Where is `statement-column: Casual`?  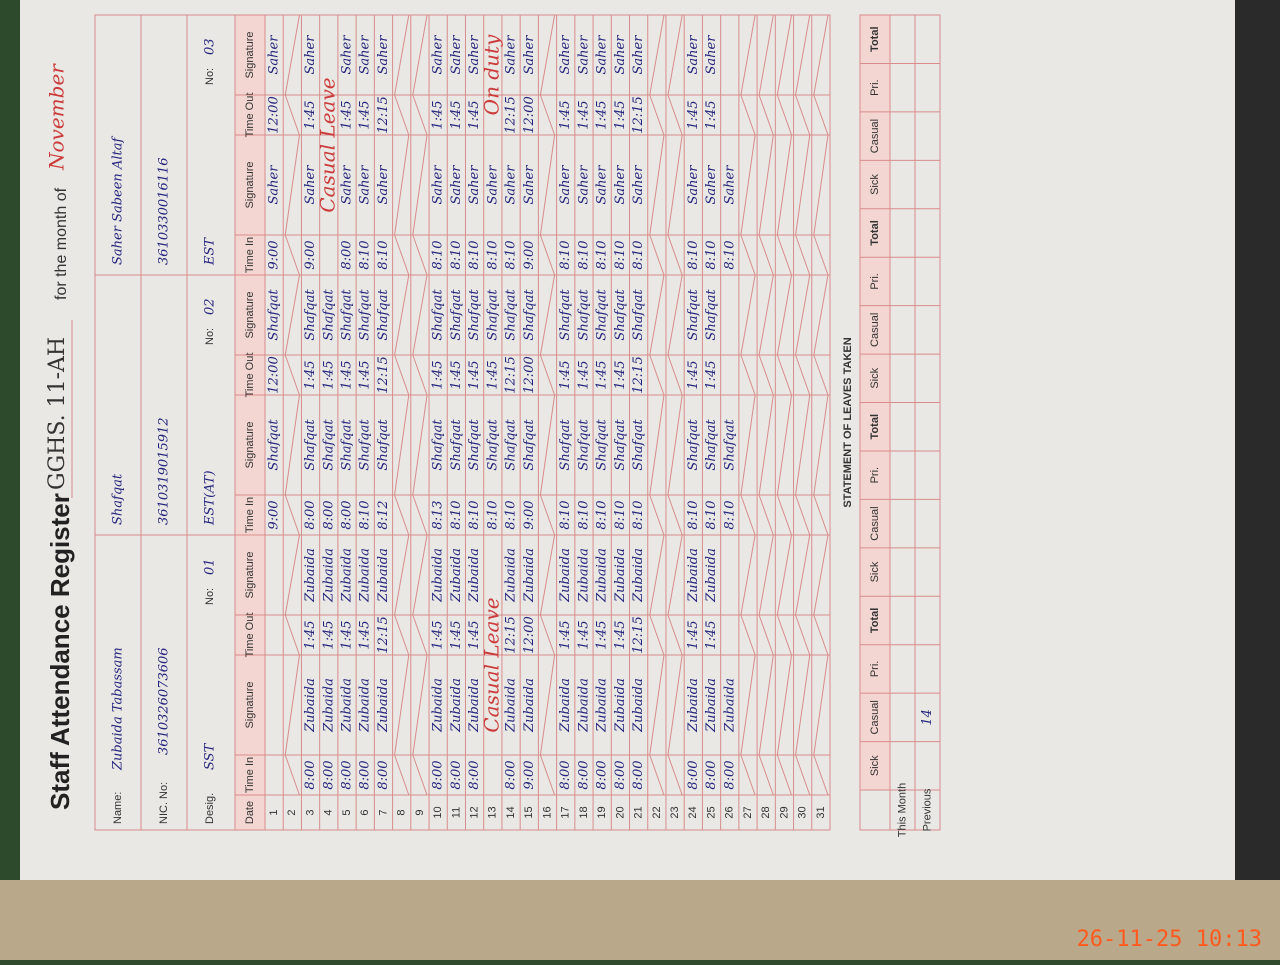
statement-column: Casual is located at coordinates (875, 523).